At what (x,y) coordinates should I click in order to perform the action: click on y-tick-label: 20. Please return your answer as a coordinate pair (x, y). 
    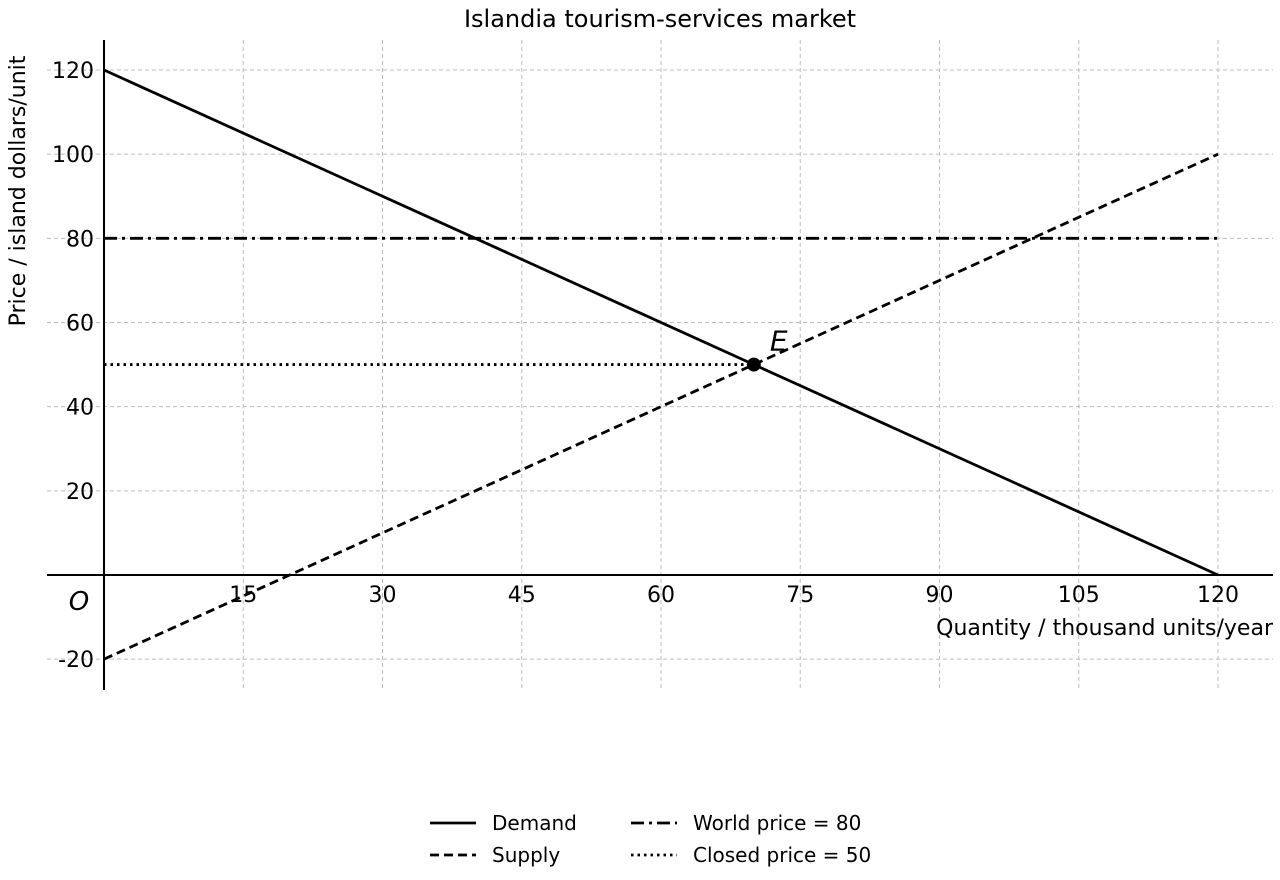
    Looking at the image, I should click on (80, 492).